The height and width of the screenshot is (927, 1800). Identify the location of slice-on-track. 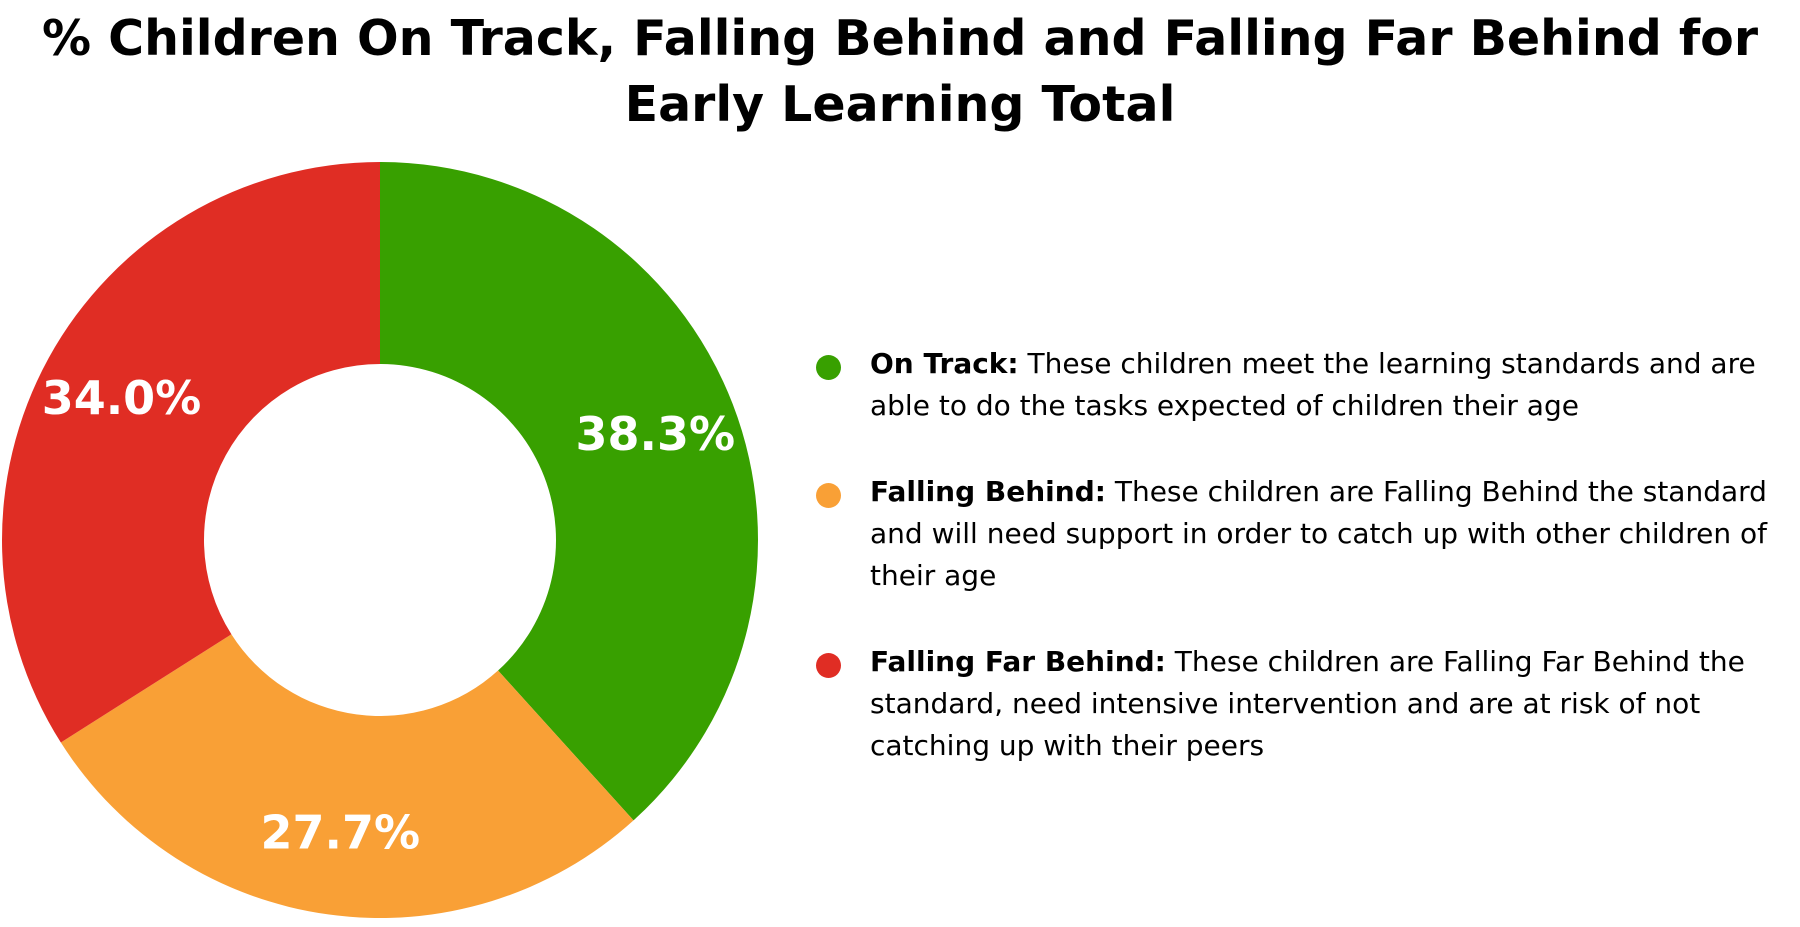
(569, 491).